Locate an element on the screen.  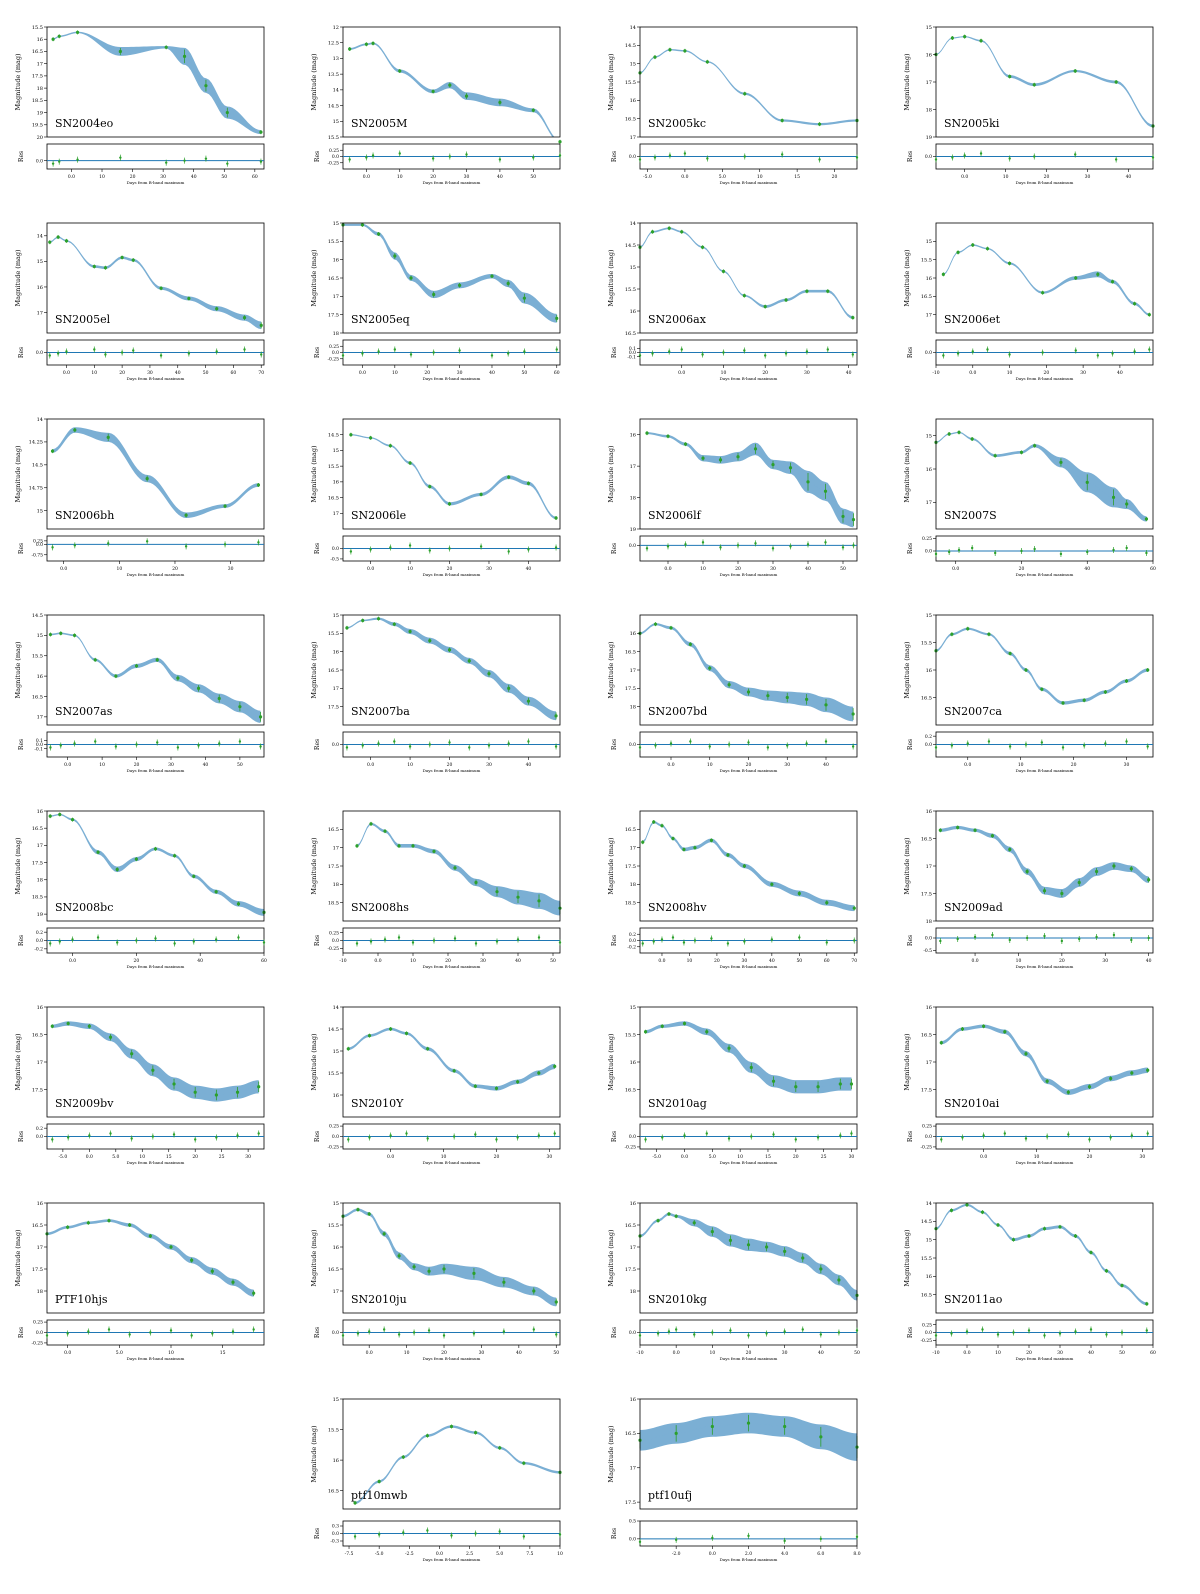
main-axes-frame is located at coordinates (748, 1454).